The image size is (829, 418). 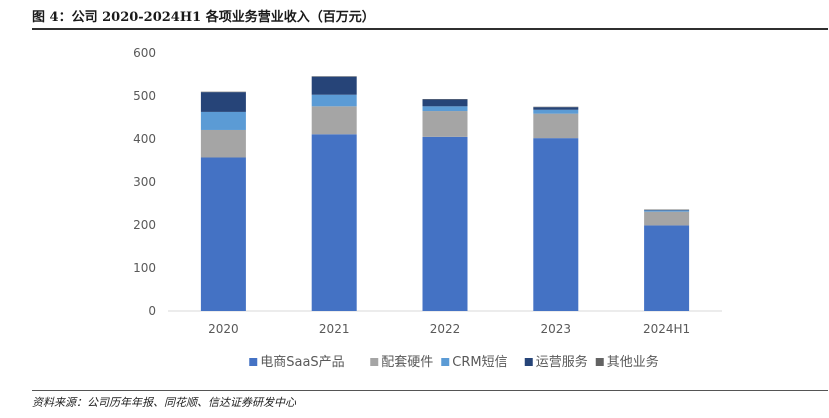 I want to click on y-tick-label: 500, so click(x=144, y=96).